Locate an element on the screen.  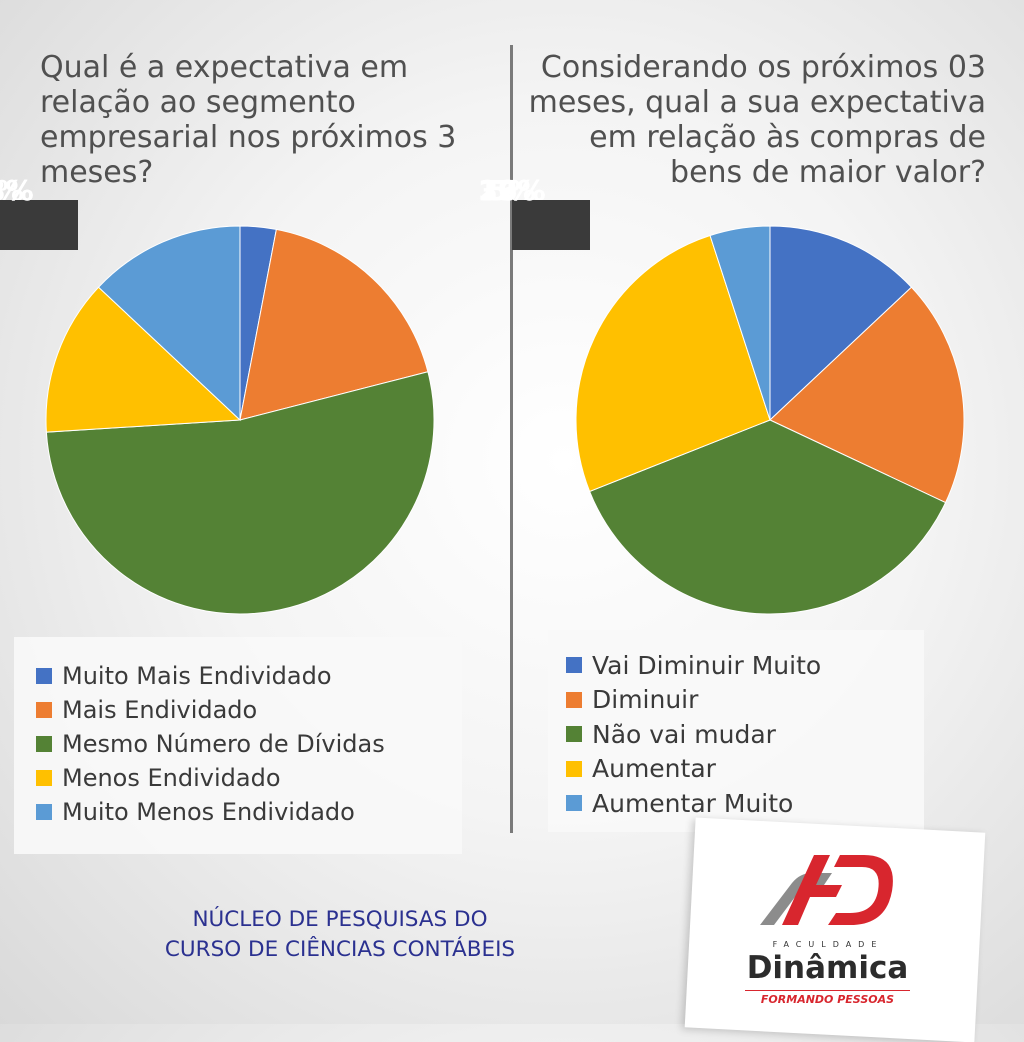
legend-item: Aumentar Muito is located at coordinates (736, 803).